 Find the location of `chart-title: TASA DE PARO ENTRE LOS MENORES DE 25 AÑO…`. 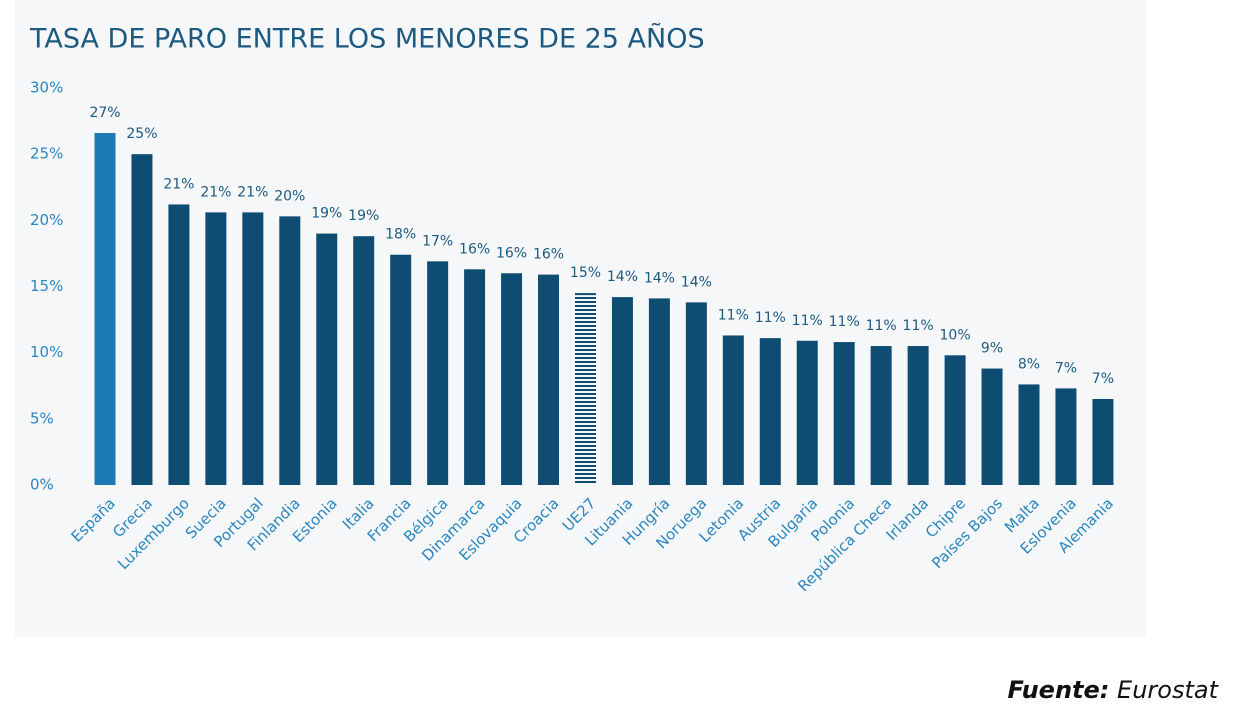

chart-title: TASA DE PARO ENTRE LOS MENORES DE 25 AÑO… is located at coordinates (367, 39).